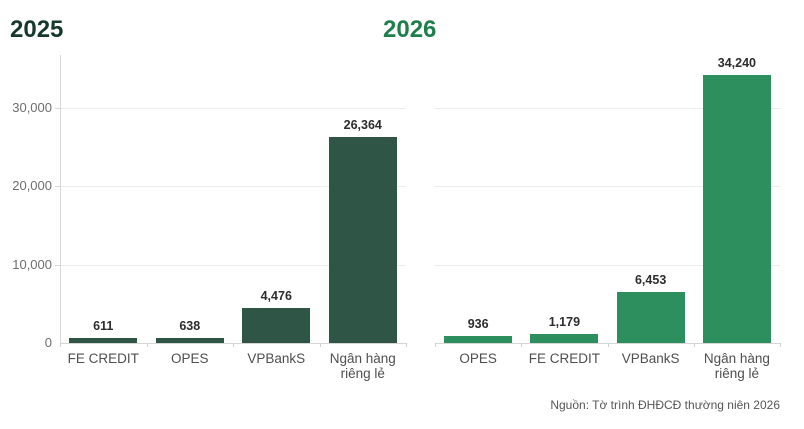 Image resolution: width=804 pixels, height=429 pixels. Describe the element at coordinates (650, 280) in the screenshot. I see `bar-value-label: 6,453` at that location.